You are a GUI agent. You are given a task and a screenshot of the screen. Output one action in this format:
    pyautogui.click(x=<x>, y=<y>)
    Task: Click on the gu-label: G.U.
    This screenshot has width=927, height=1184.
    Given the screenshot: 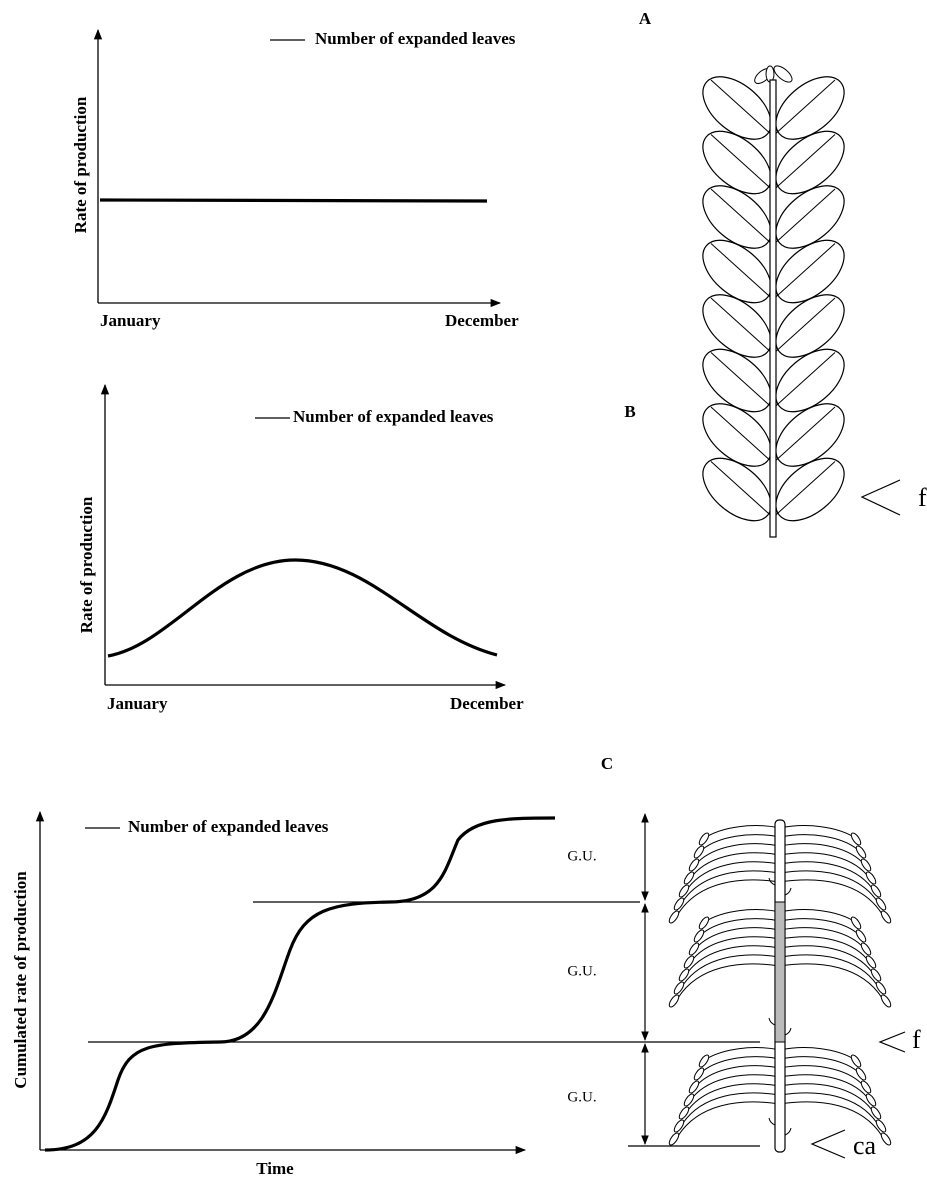 What is the action you would take?
    pyautogui.click(x=581, y=1097)
    